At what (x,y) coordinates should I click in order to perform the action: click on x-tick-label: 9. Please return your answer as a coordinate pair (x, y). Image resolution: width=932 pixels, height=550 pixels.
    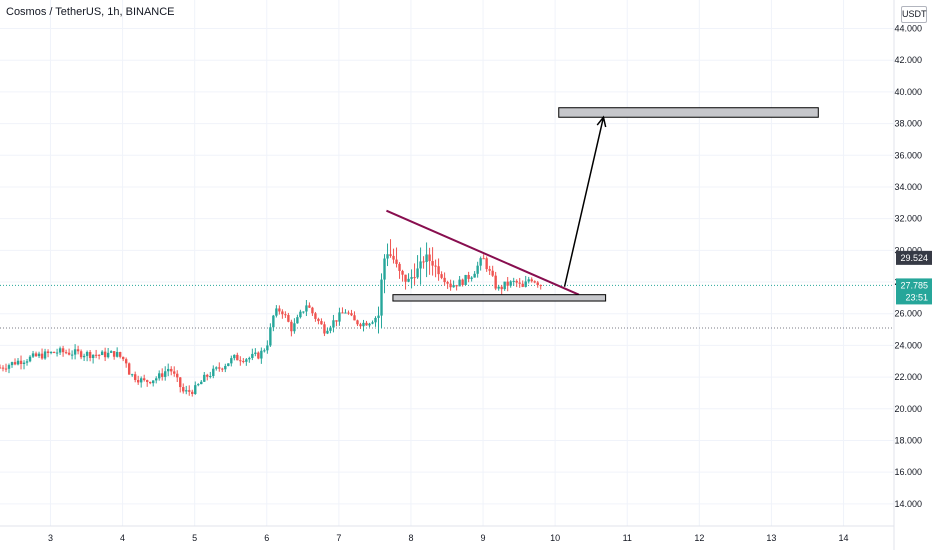
    Looking at the image, I should click on (483, 538).